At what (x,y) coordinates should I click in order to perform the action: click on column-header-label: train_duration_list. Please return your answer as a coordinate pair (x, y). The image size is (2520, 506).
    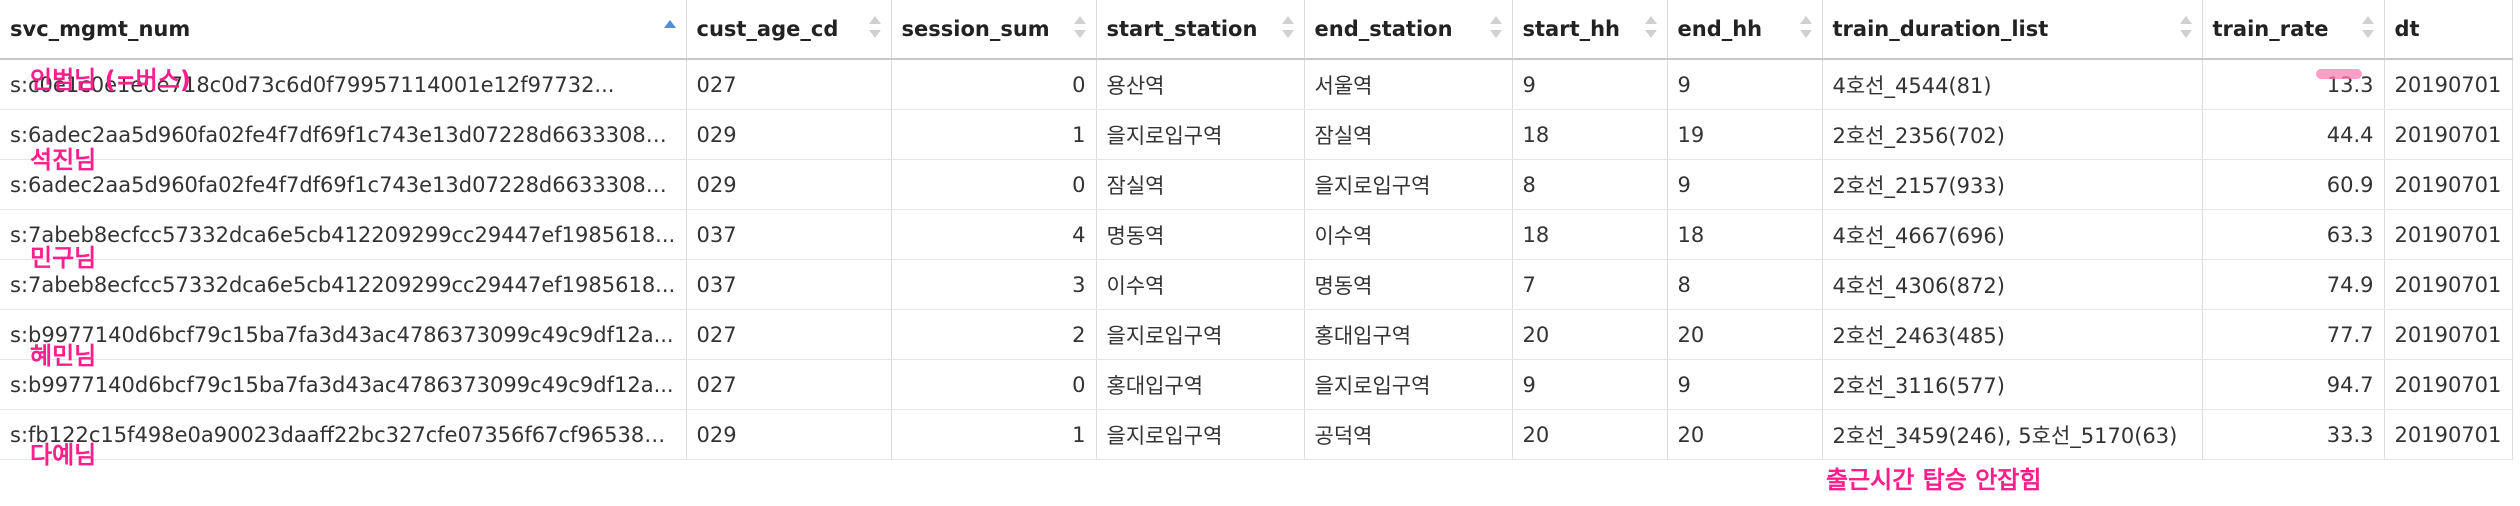
    Looking at the image, I should click on (1940, 29).